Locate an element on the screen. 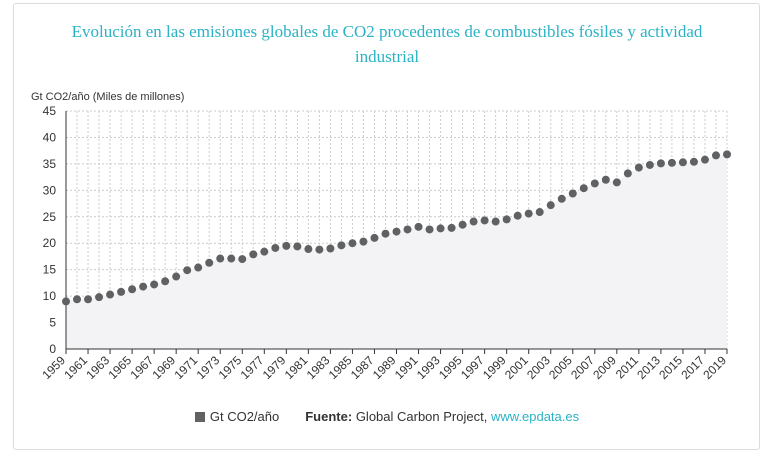 Image resolution: width=774 pixels, height=459 pixels. x-tick-label: 1989 is located at coordinates (384, 367).